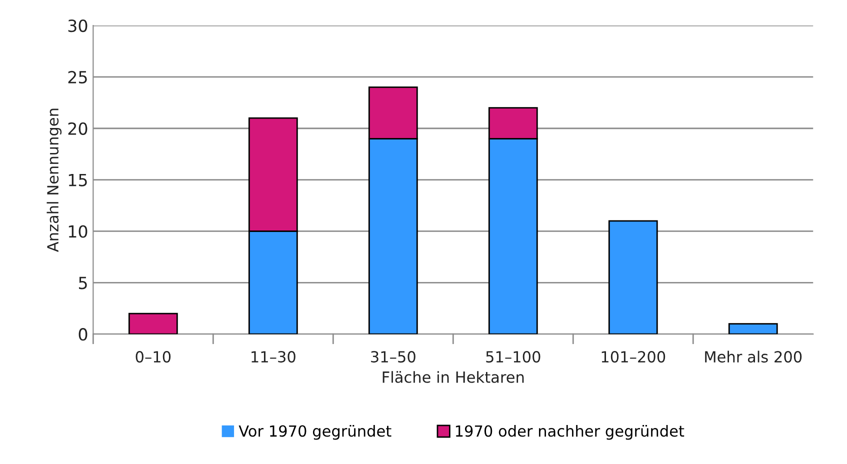  I want to click on x-tick-label: 51–100, so click(513, 357).